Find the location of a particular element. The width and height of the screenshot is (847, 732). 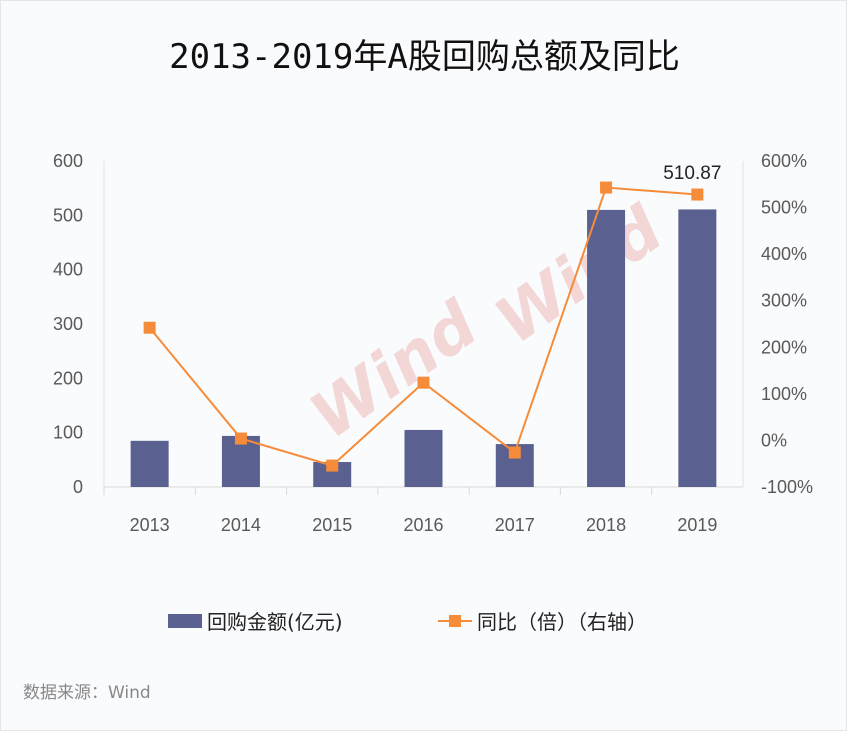

right-tick-label: 100% is located at coordinates (784, 394).